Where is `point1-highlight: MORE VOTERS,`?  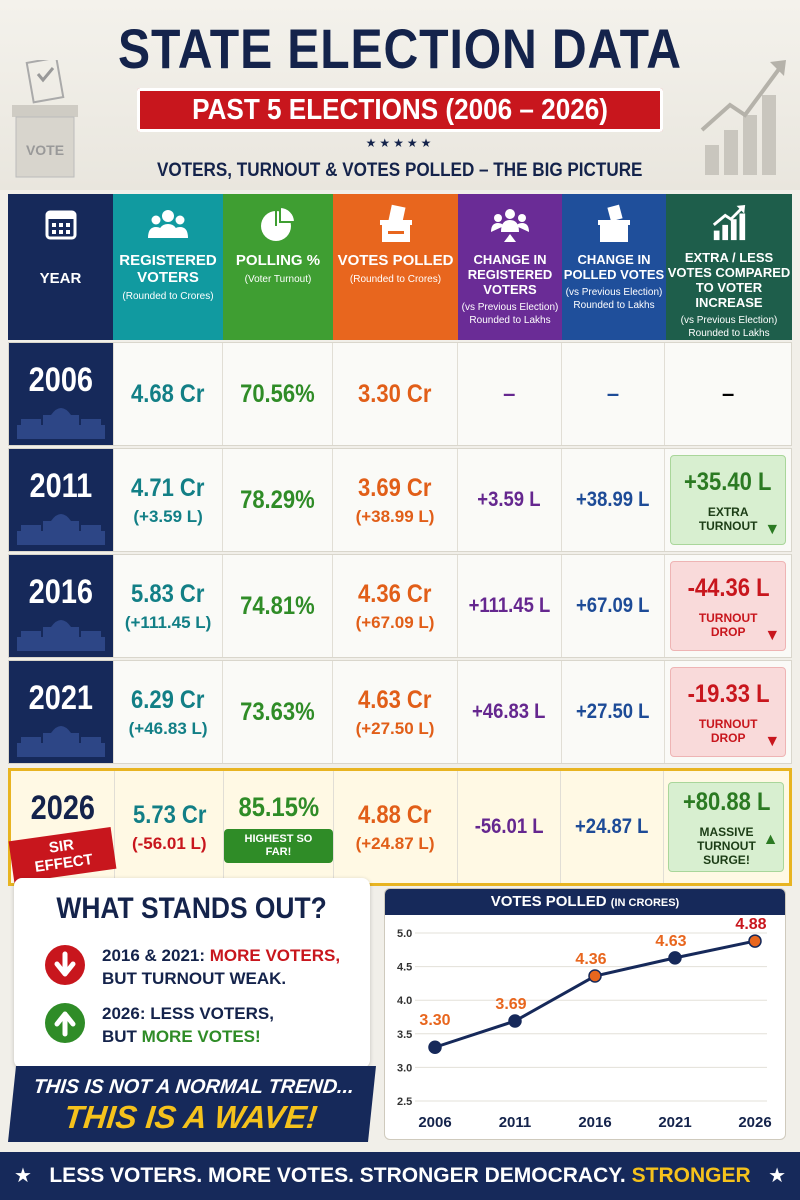 point1-highlight: MORE VOTERS, is located at coordinates (275, 955).